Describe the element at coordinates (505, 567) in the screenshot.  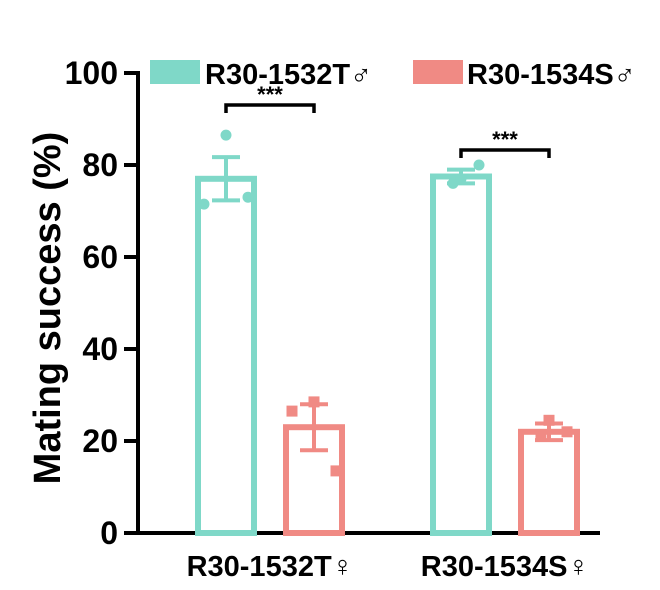
I see `x-tick-label: R30-1534S♀` at that location.